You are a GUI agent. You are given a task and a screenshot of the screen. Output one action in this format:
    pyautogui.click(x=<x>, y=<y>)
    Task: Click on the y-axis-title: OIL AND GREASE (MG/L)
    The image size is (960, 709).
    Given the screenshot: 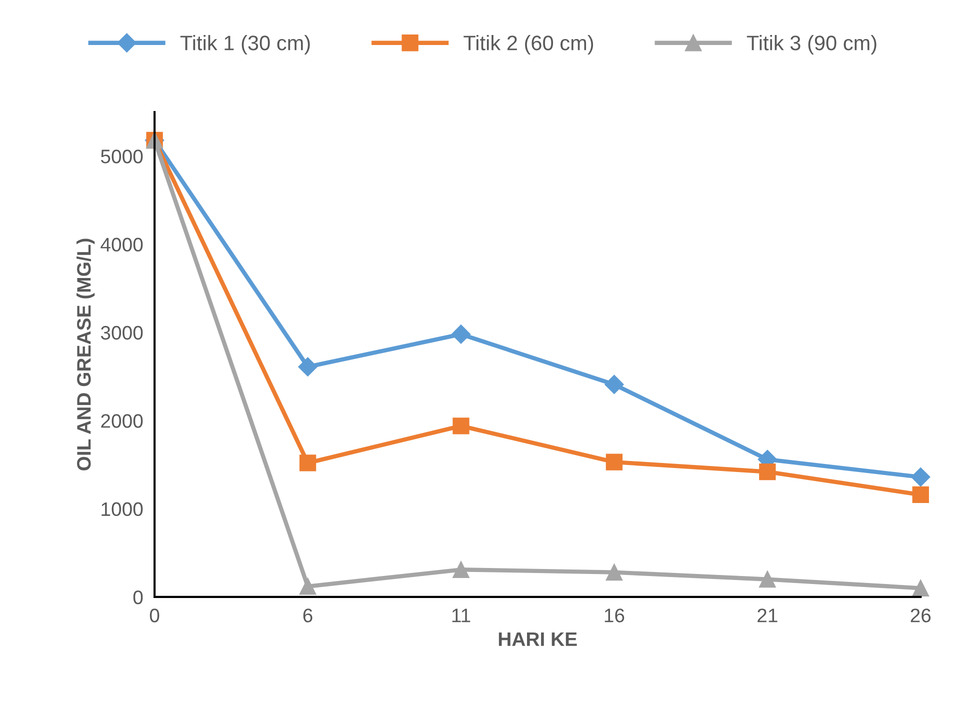 What is the action you would take?
    pyautogui.click(x=85, y=354)
    